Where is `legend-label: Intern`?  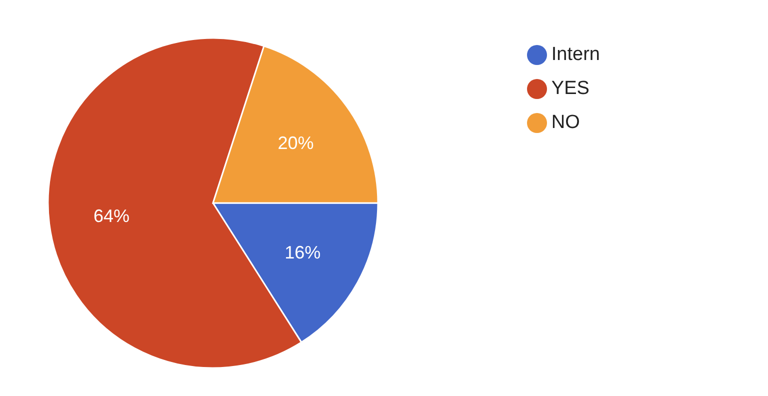
legend-label: Intern is located at coordinates (575, 54).